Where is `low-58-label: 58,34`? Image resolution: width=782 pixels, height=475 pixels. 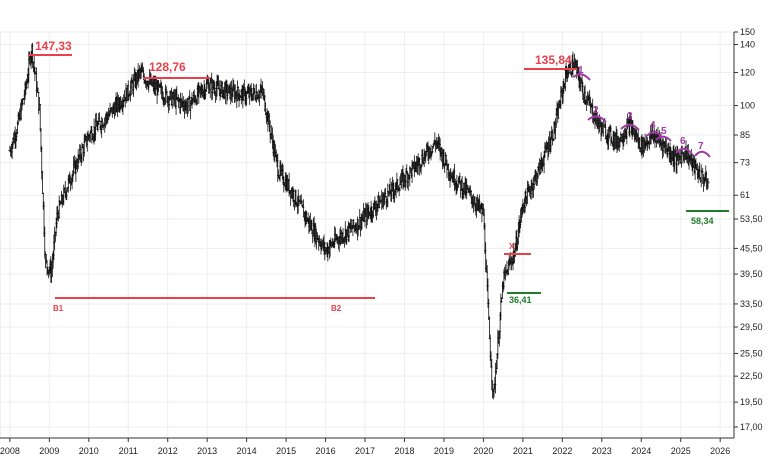
low-58-label: 58,34 is located at coordinates (702, 221).